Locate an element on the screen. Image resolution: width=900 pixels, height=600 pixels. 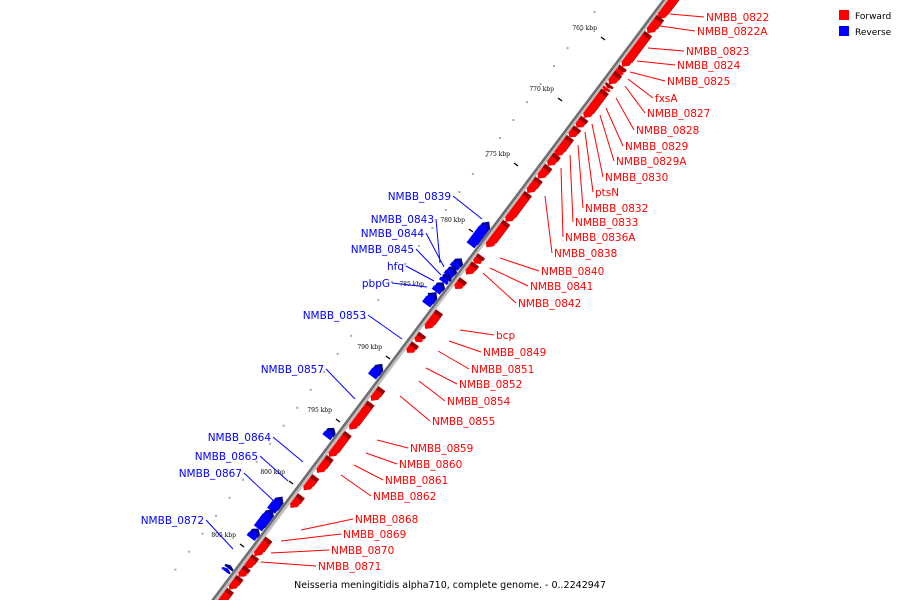
legend-forward-swatch is located at coordinates (844, 15).